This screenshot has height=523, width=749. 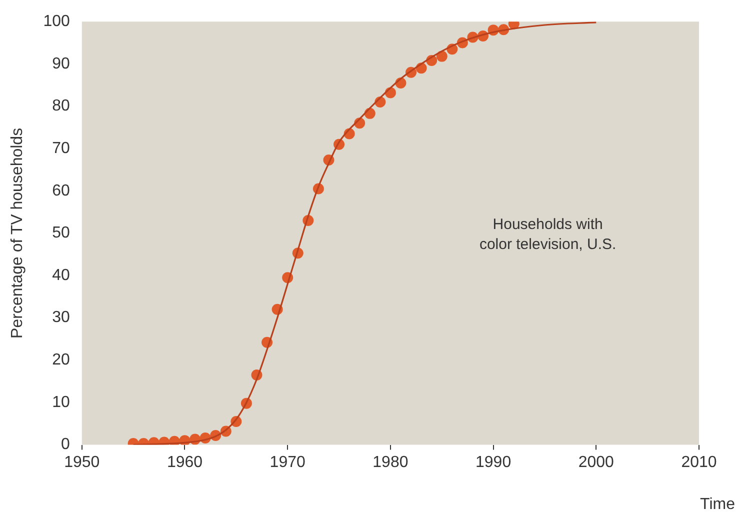 I want to click on x-tick-label: 1990, so click(x=494, y=462).